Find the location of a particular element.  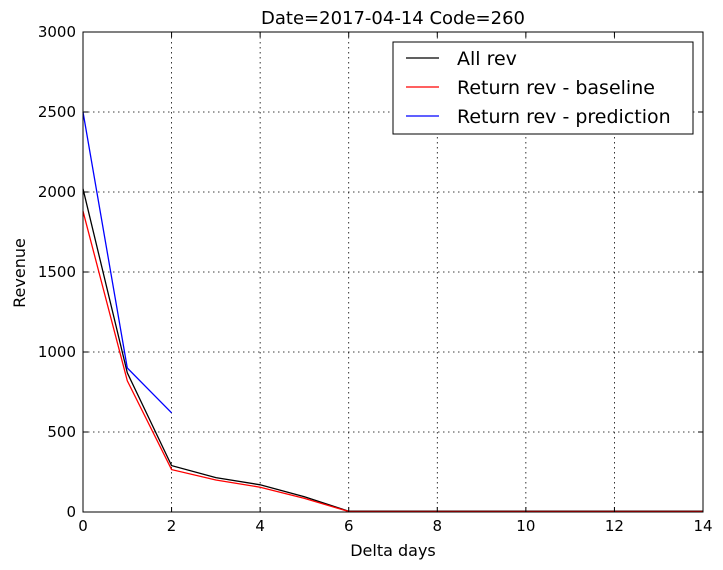

y-tick-label: 2000 is located at coordinates (57, 192).